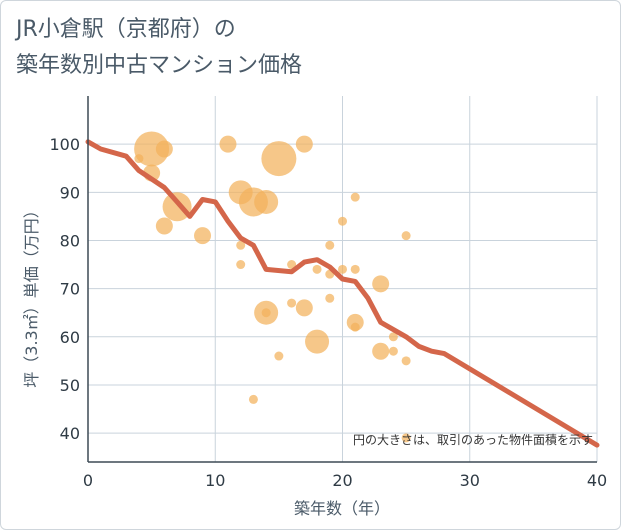 This screenshot has height=530, width=621. Describe the element at coordinates (597, 480) in the screenshot. I see `x-tick-label: 40` at that location.